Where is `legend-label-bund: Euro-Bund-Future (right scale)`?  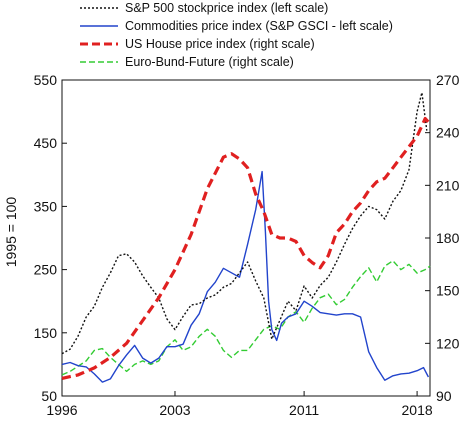
legend-label-bund: Euro-Bund-Future (right scale) is located at coordinates (209, 62).